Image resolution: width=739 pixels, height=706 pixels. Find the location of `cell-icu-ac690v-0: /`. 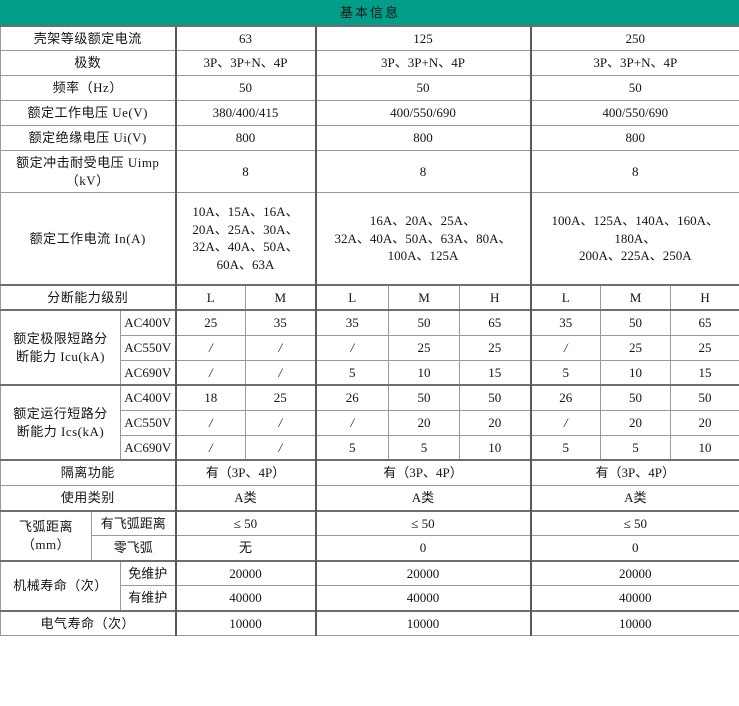

cell-icu-ac690v-0: / is located at coordinates (210, 372).